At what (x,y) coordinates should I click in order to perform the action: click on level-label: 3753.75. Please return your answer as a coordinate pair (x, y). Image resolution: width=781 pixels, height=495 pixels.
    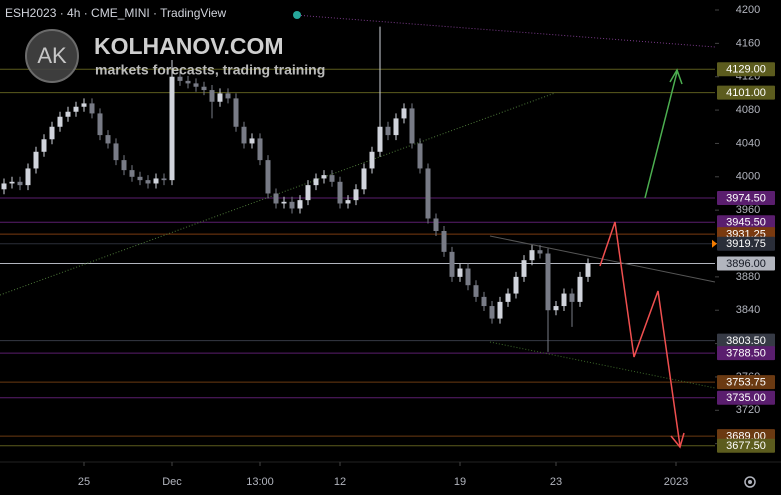
    Looking at the image, I should click on (746, 383).